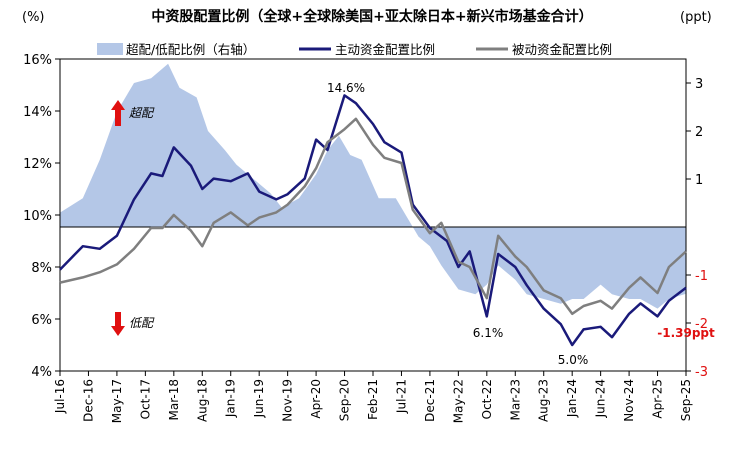  What do you see at coordinates (572, 398) in the screenshot?
I see `x-axis-tick-label: Jan-24` at bounding box center [572, 398].